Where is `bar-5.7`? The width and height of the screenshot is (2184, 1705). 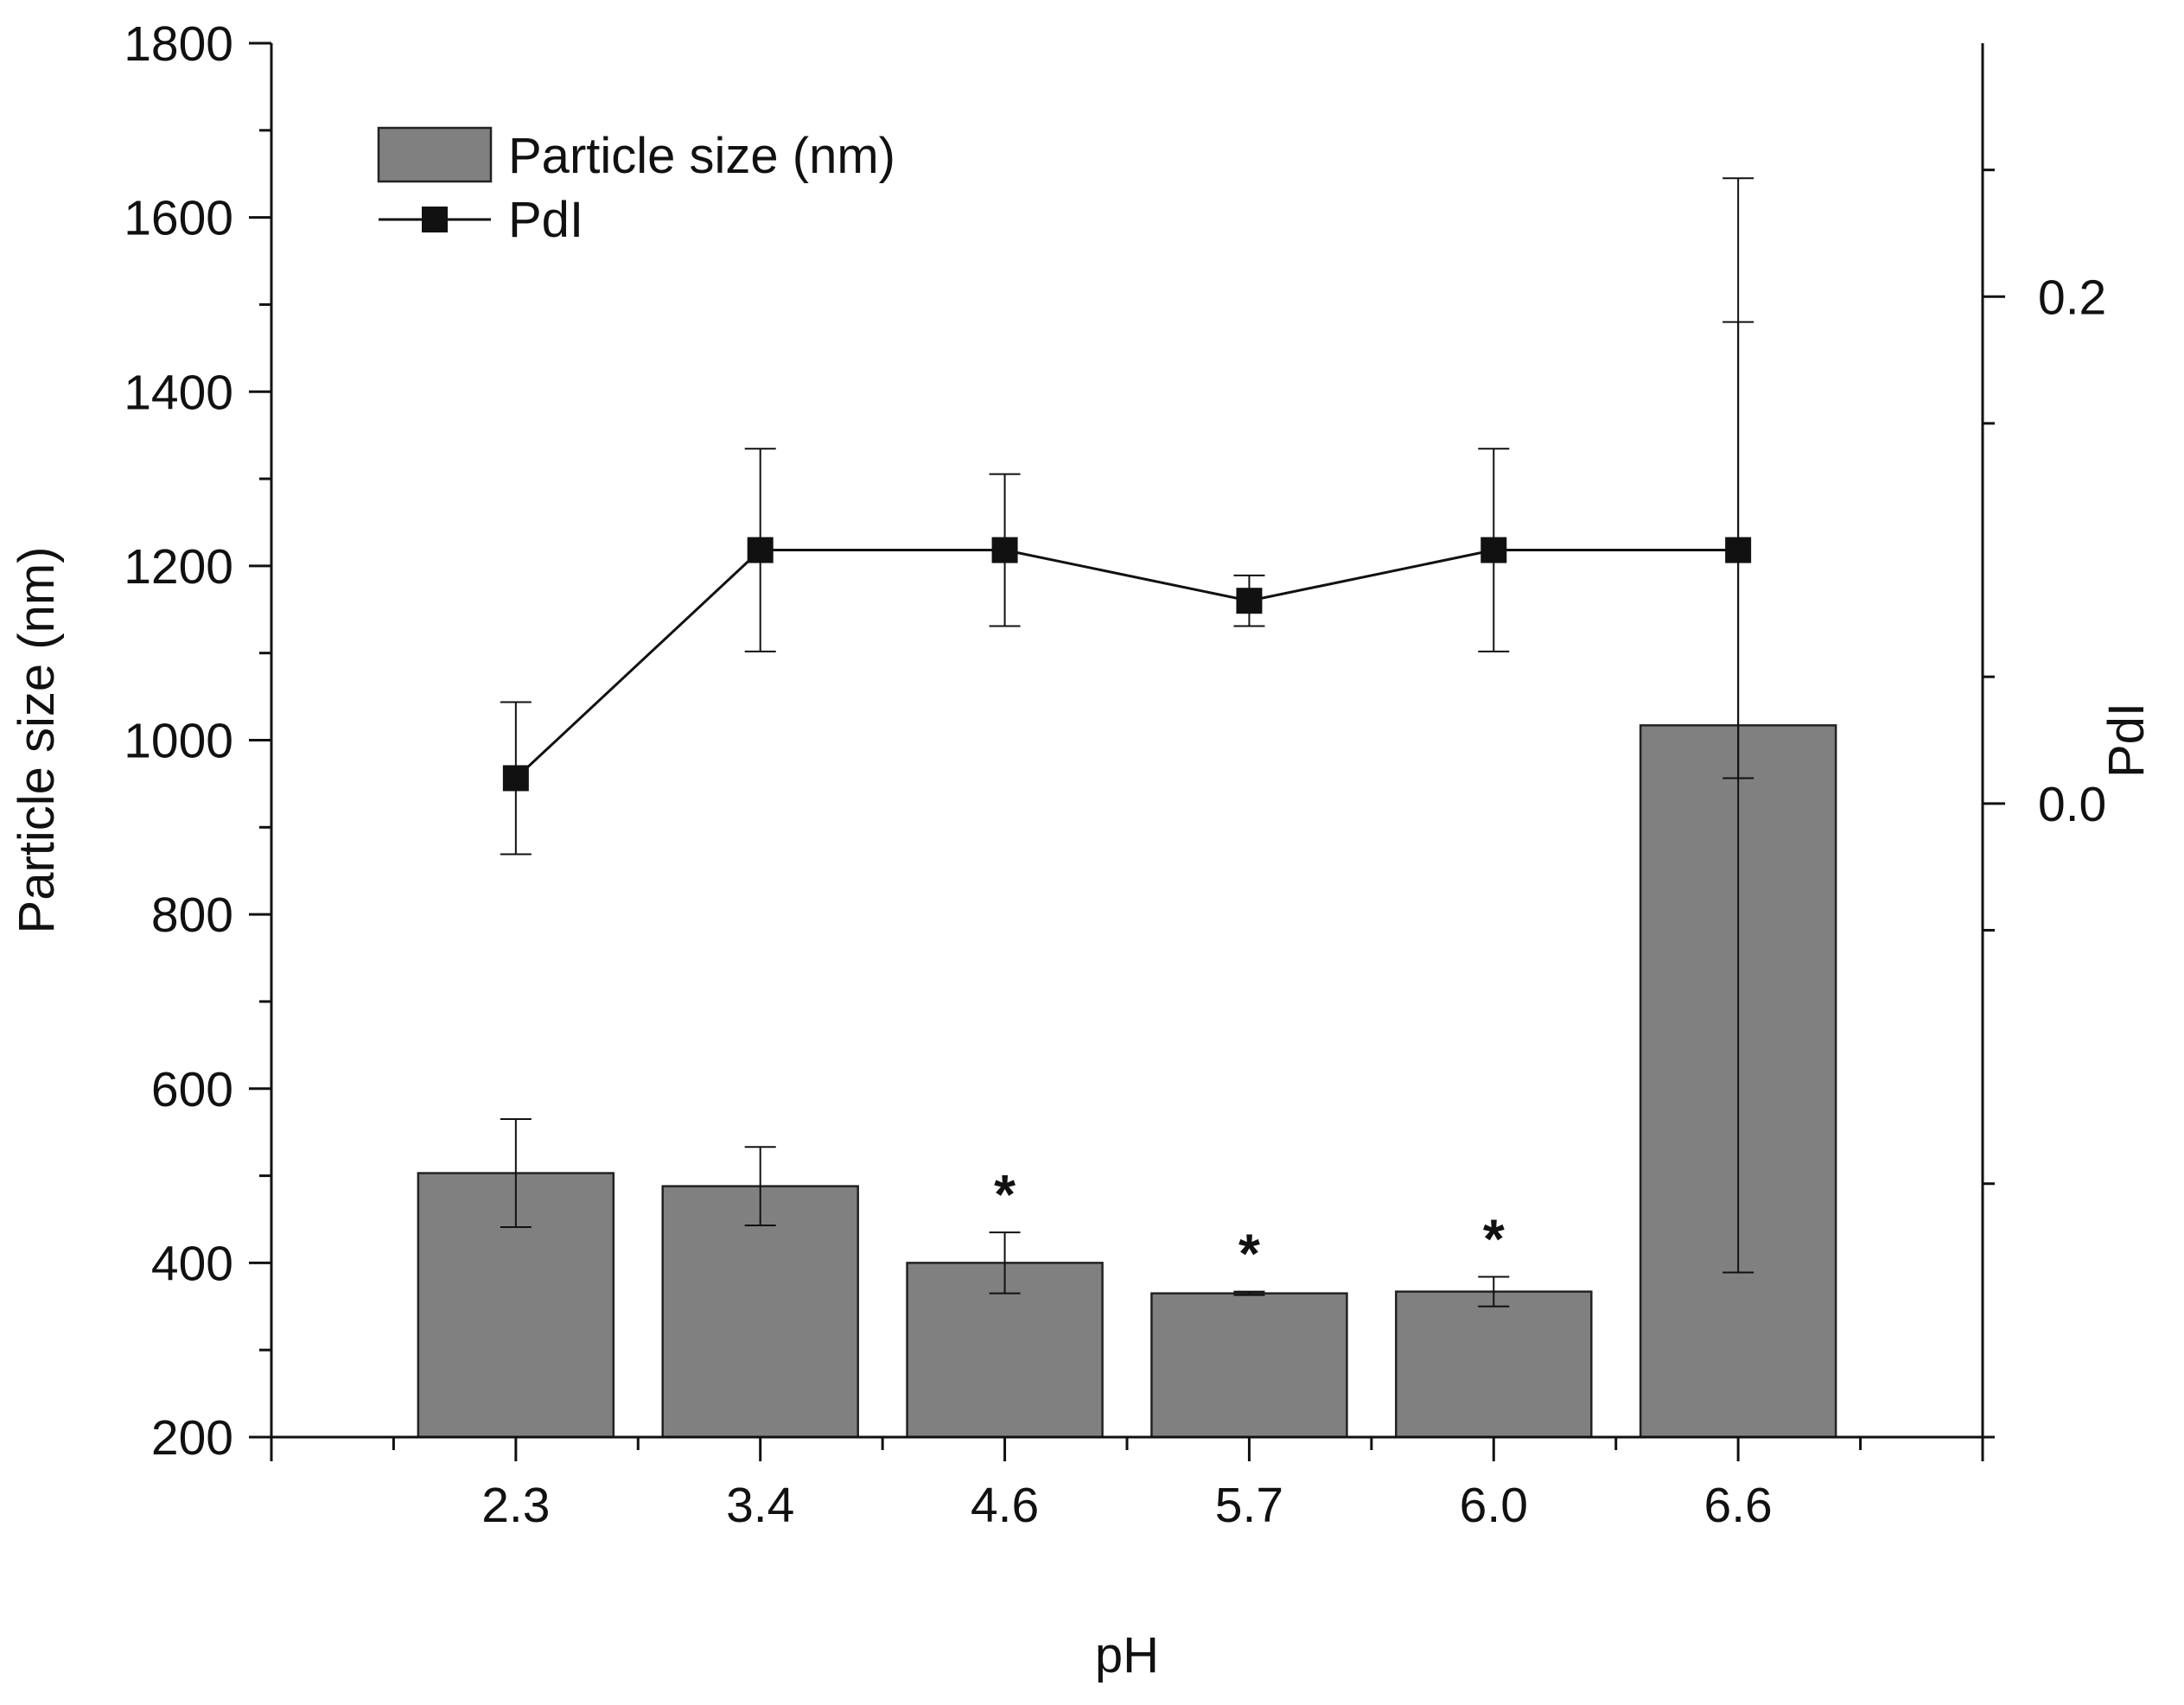 bar-5.7 is located at coordinates (1249, 1366).